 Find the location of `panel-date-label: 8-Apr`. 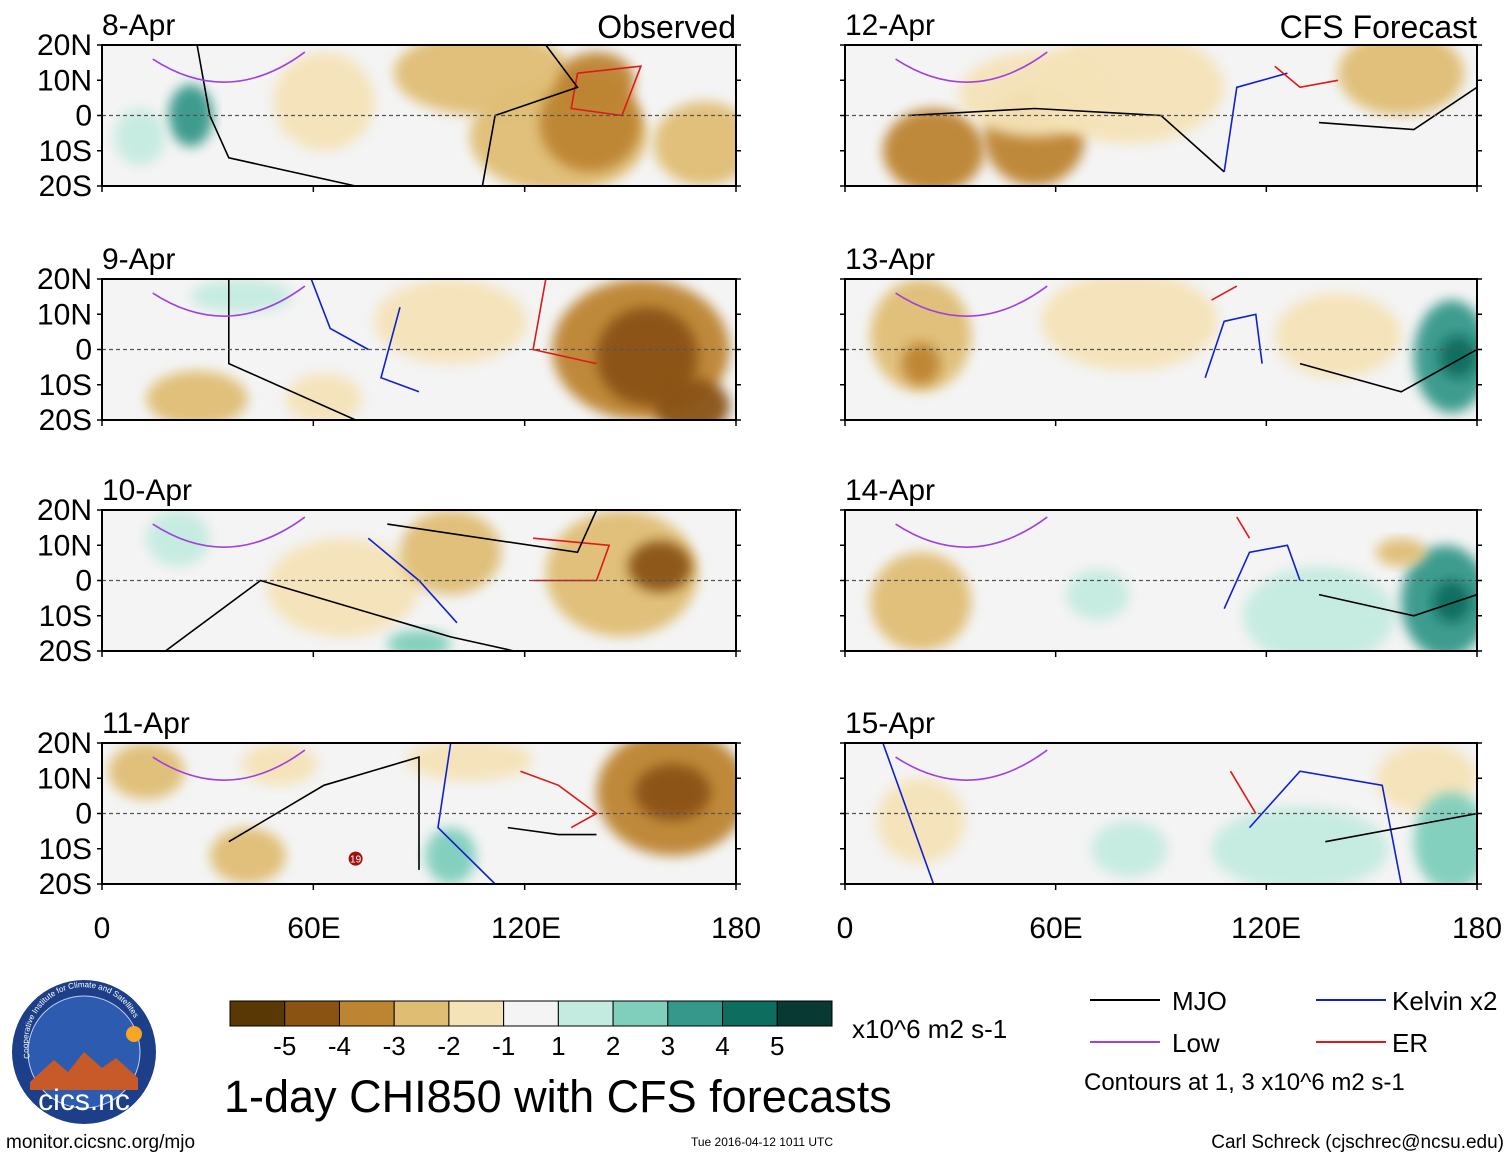

panel-date-label: 8-Apr is located at coordinates (138, 25).